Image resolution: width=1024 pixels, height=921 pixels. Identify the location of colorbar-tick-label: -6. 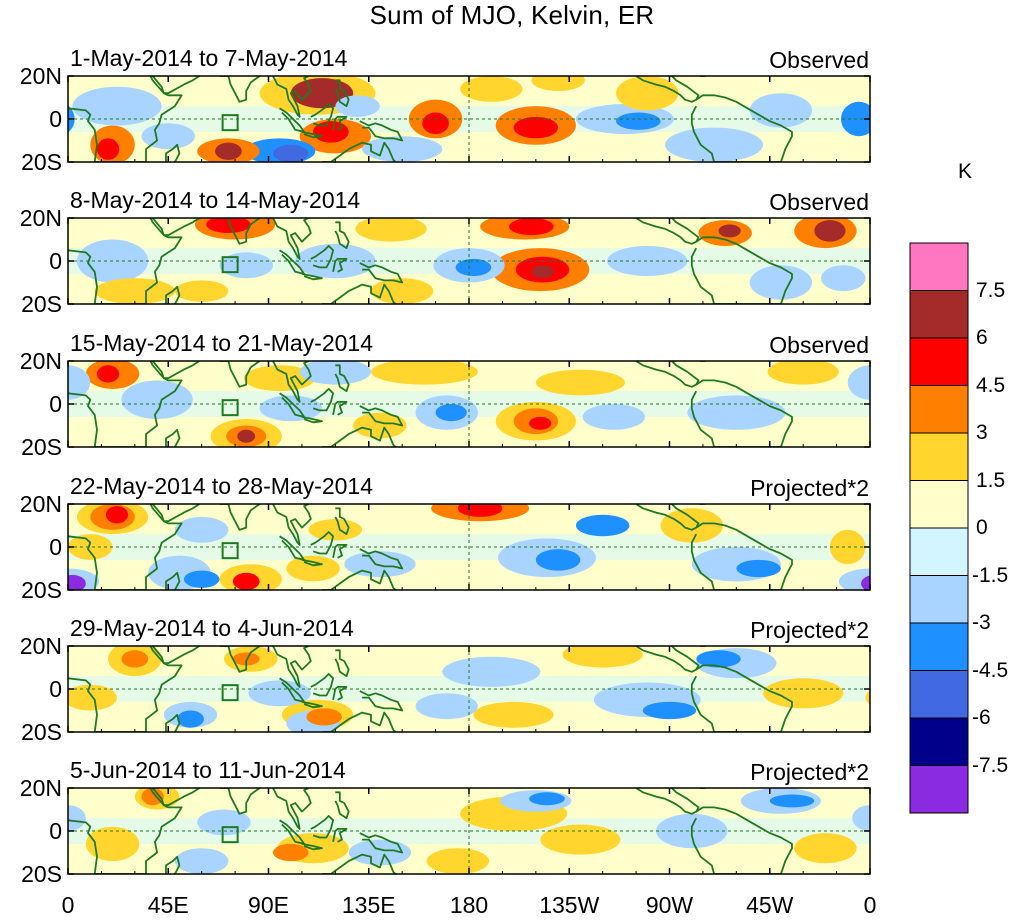
(981, 717).